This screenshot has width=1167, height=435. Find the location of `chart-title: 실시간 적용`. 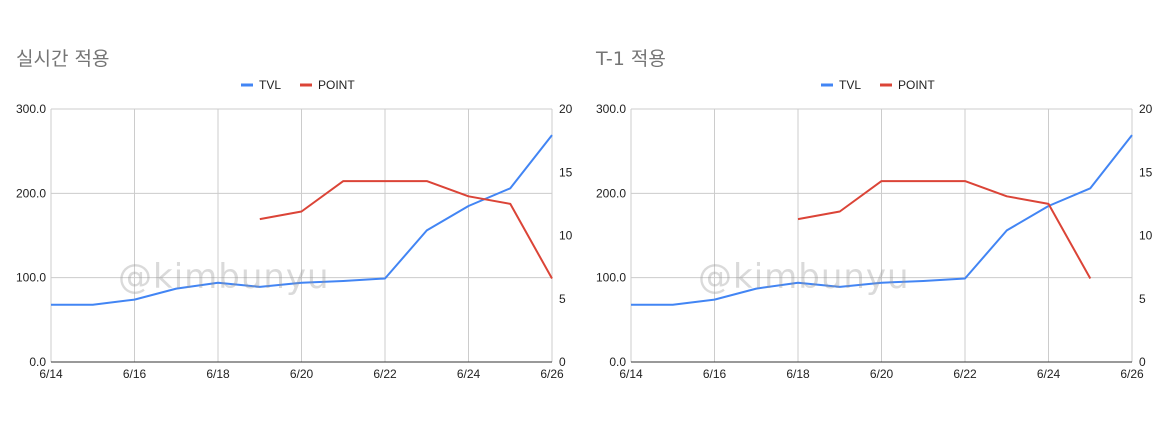

chart-title: 실시간 적용 is located at coordinates (63, 59).